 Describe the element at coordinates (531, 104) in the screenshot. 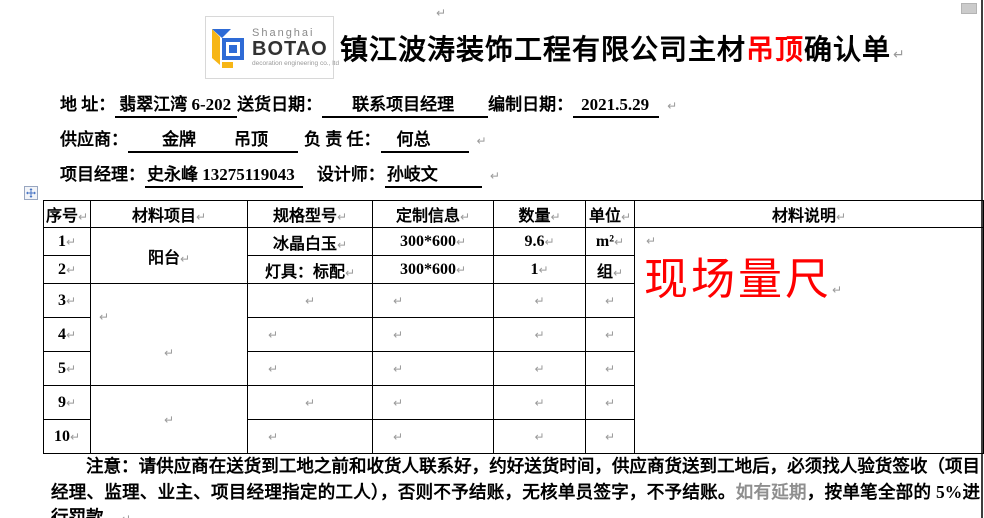

I see `compile-date-label: 编制日期：` at that location.